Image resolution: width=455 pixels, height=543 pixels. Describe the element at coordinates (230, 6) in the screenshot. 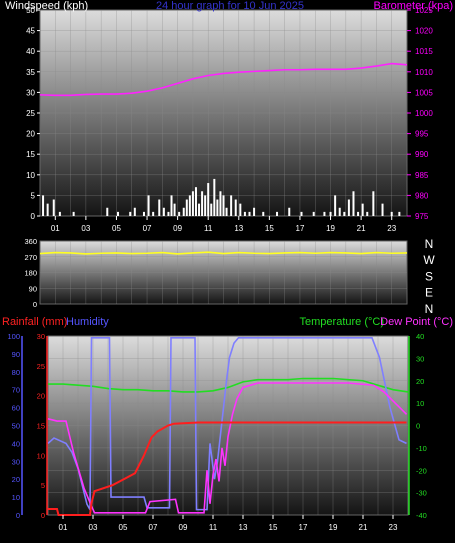

I see `chart-title: 24 hour graph for 10 Jun 2025` at that location.